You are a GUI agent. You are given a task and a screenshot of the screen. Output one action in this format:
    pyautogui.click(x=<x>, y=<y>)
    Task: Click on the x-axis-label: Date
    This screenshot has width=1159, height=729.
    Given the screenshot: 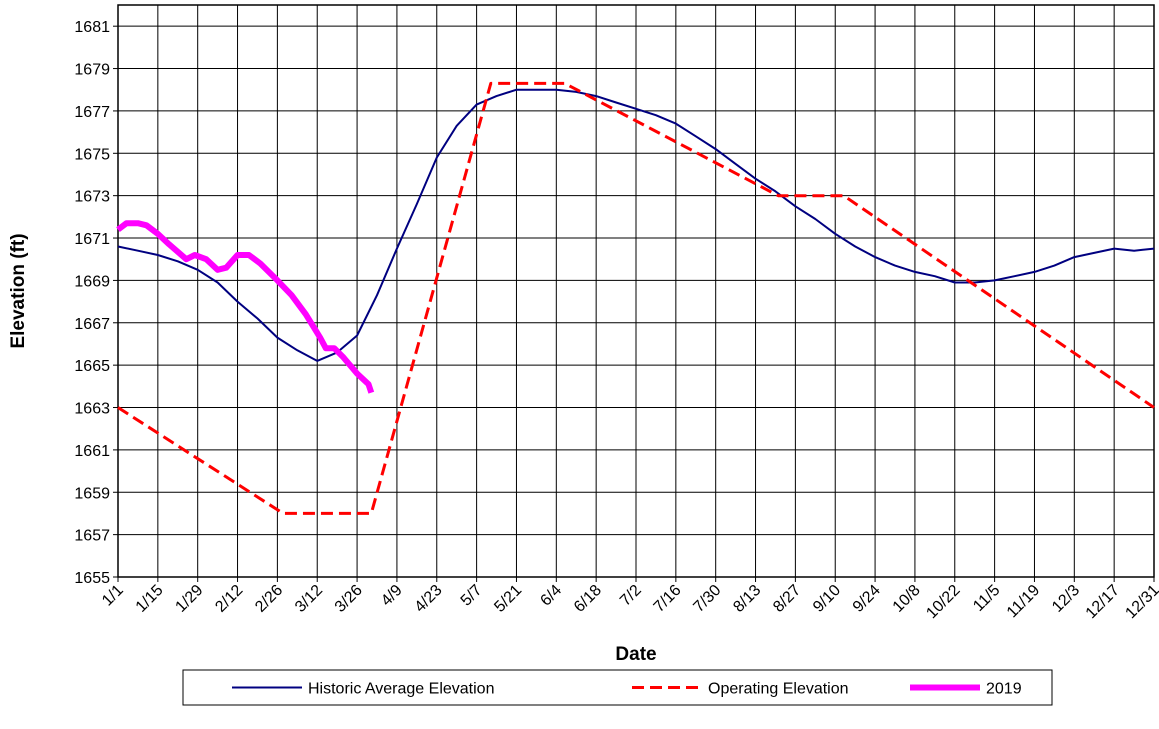 What is the action you would take?
    pyautogui.click(x=635, y=654)
    